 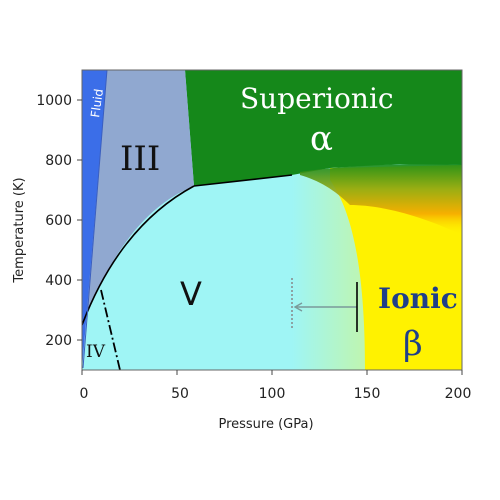 I want to click on boundary-fluid-iii, so click(x=95, y=219).